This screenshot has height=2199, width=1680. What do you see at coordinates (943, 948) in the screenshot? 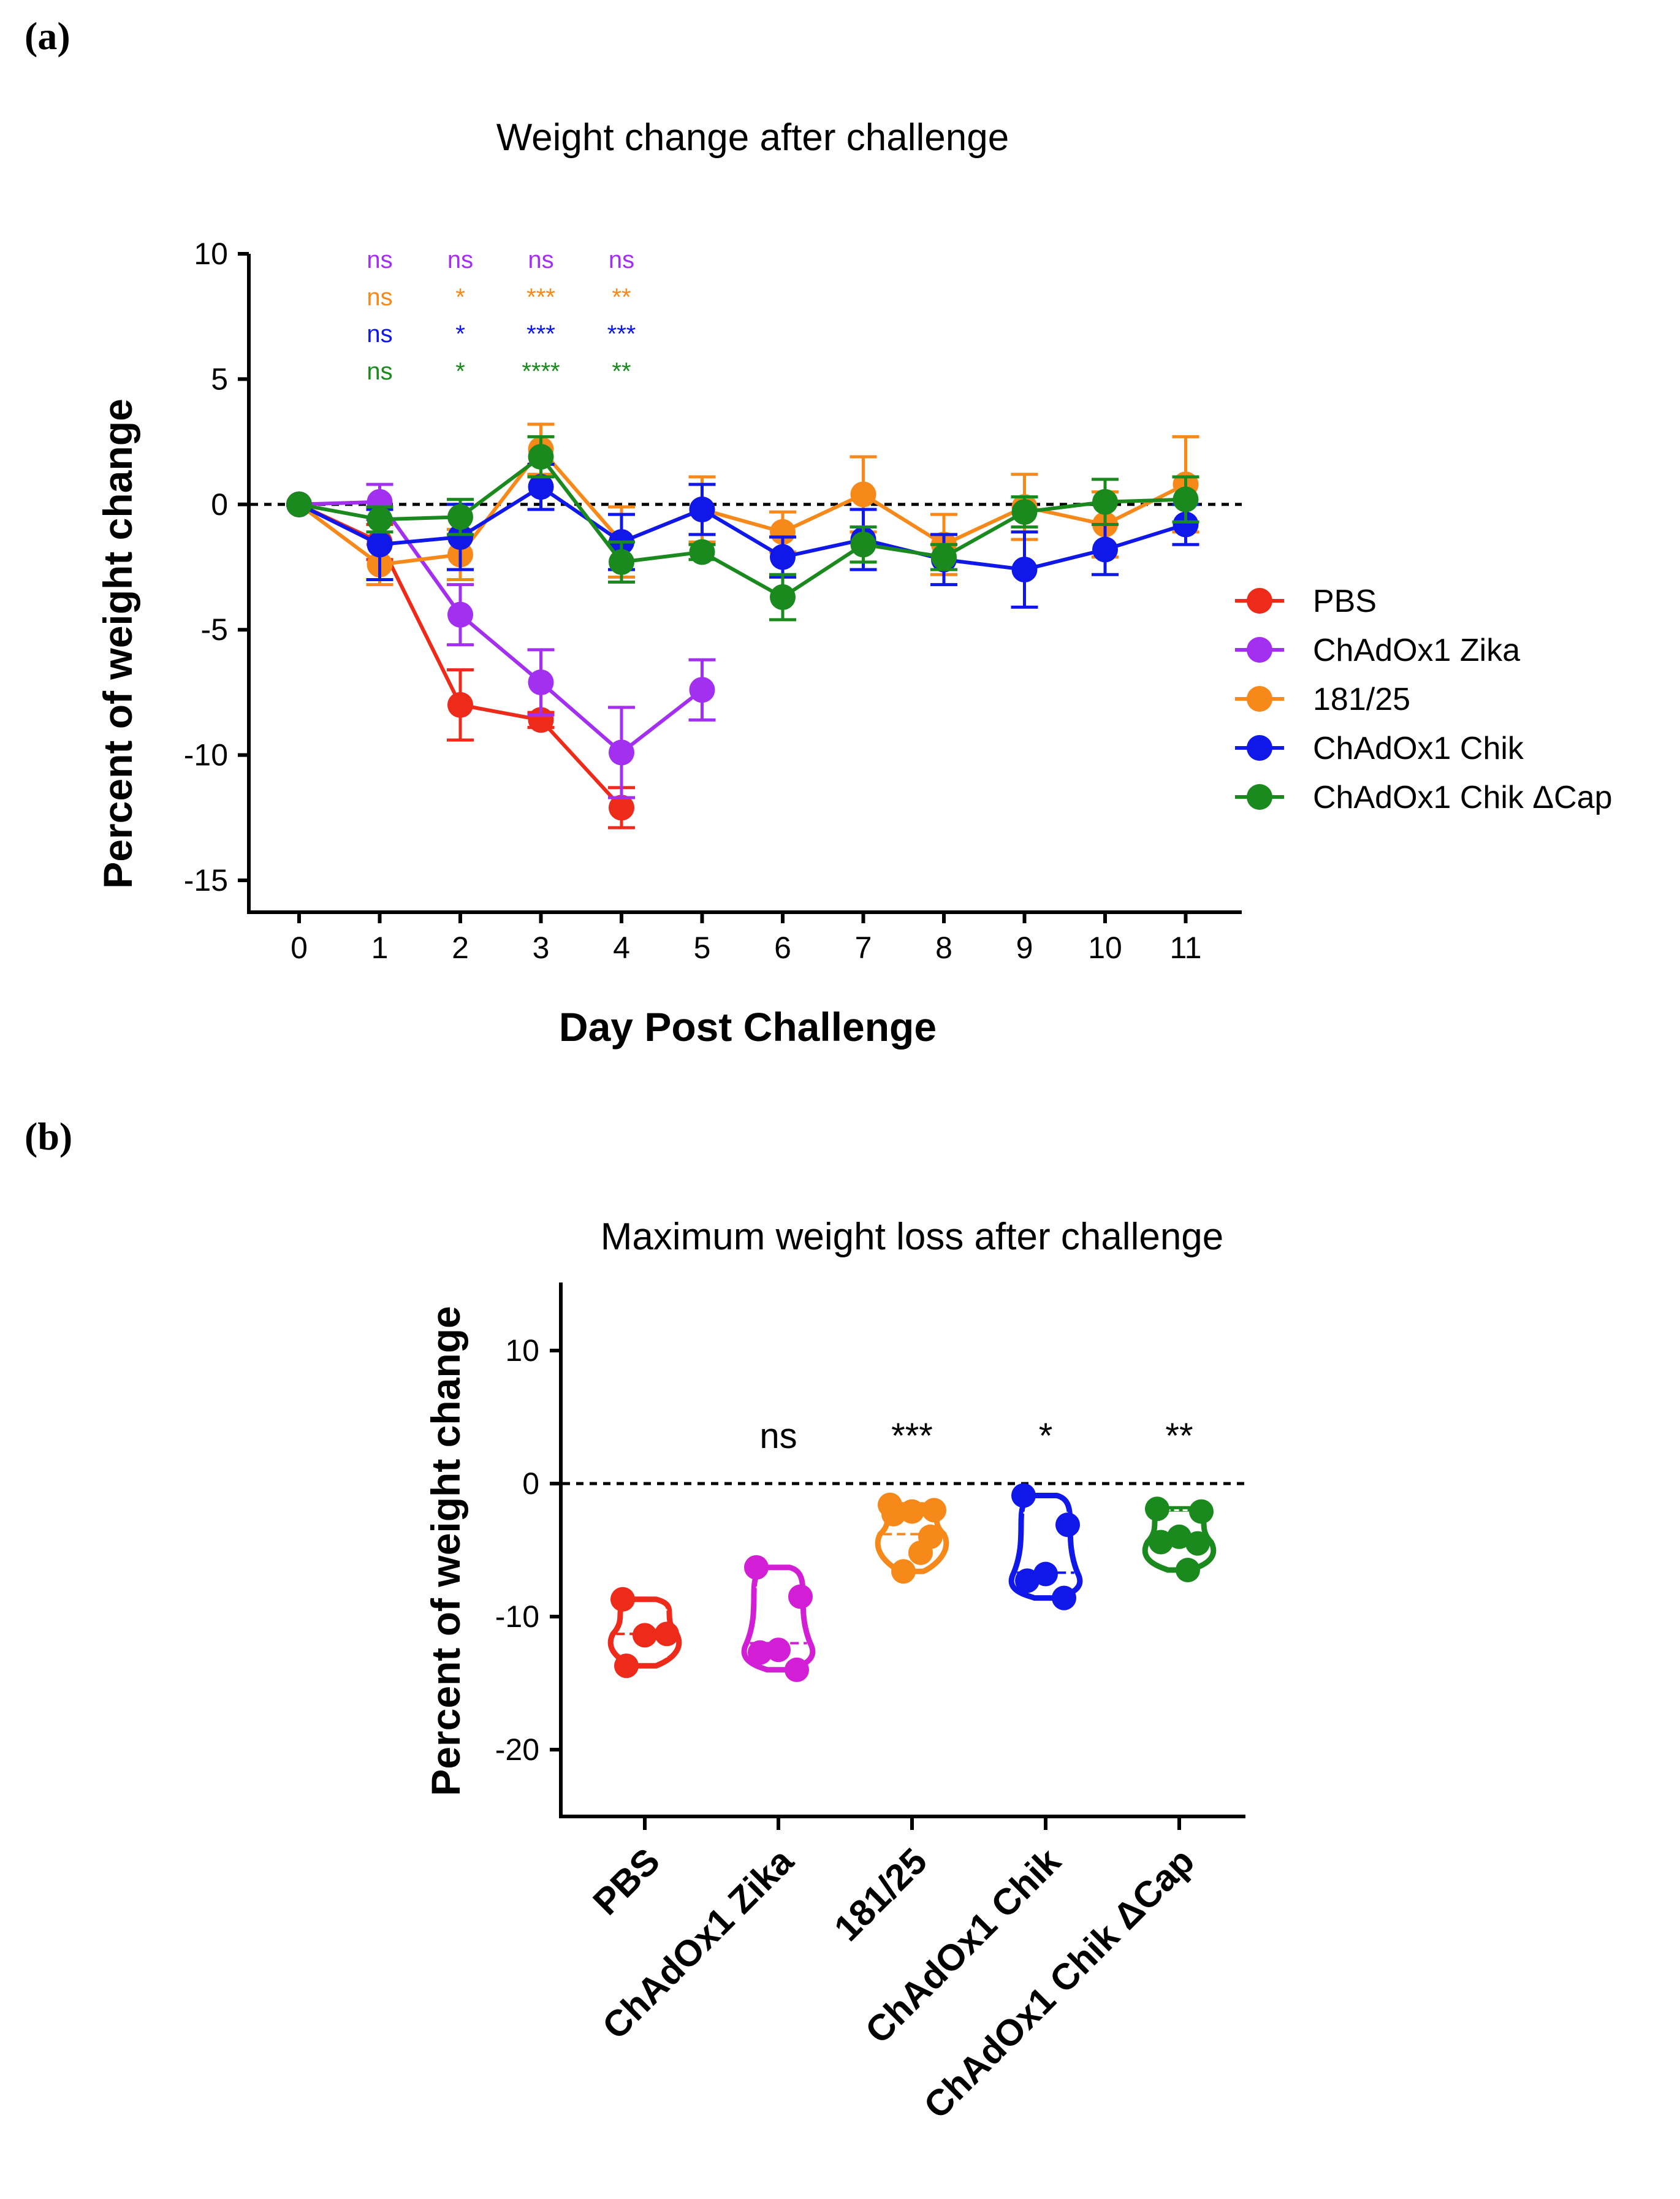
I see `chart-a-x-tick-label: 8` at bounding box center [943, 948].